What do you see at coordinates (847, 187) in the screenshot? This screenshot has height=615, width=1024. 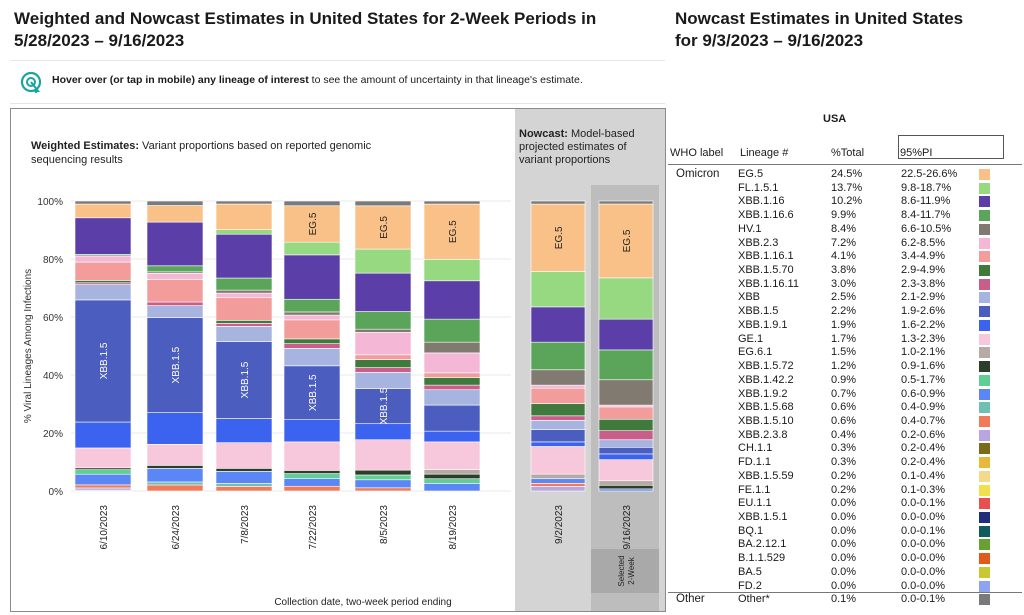 I see `row-total: 13.7%` at bounding box center [847, 187].